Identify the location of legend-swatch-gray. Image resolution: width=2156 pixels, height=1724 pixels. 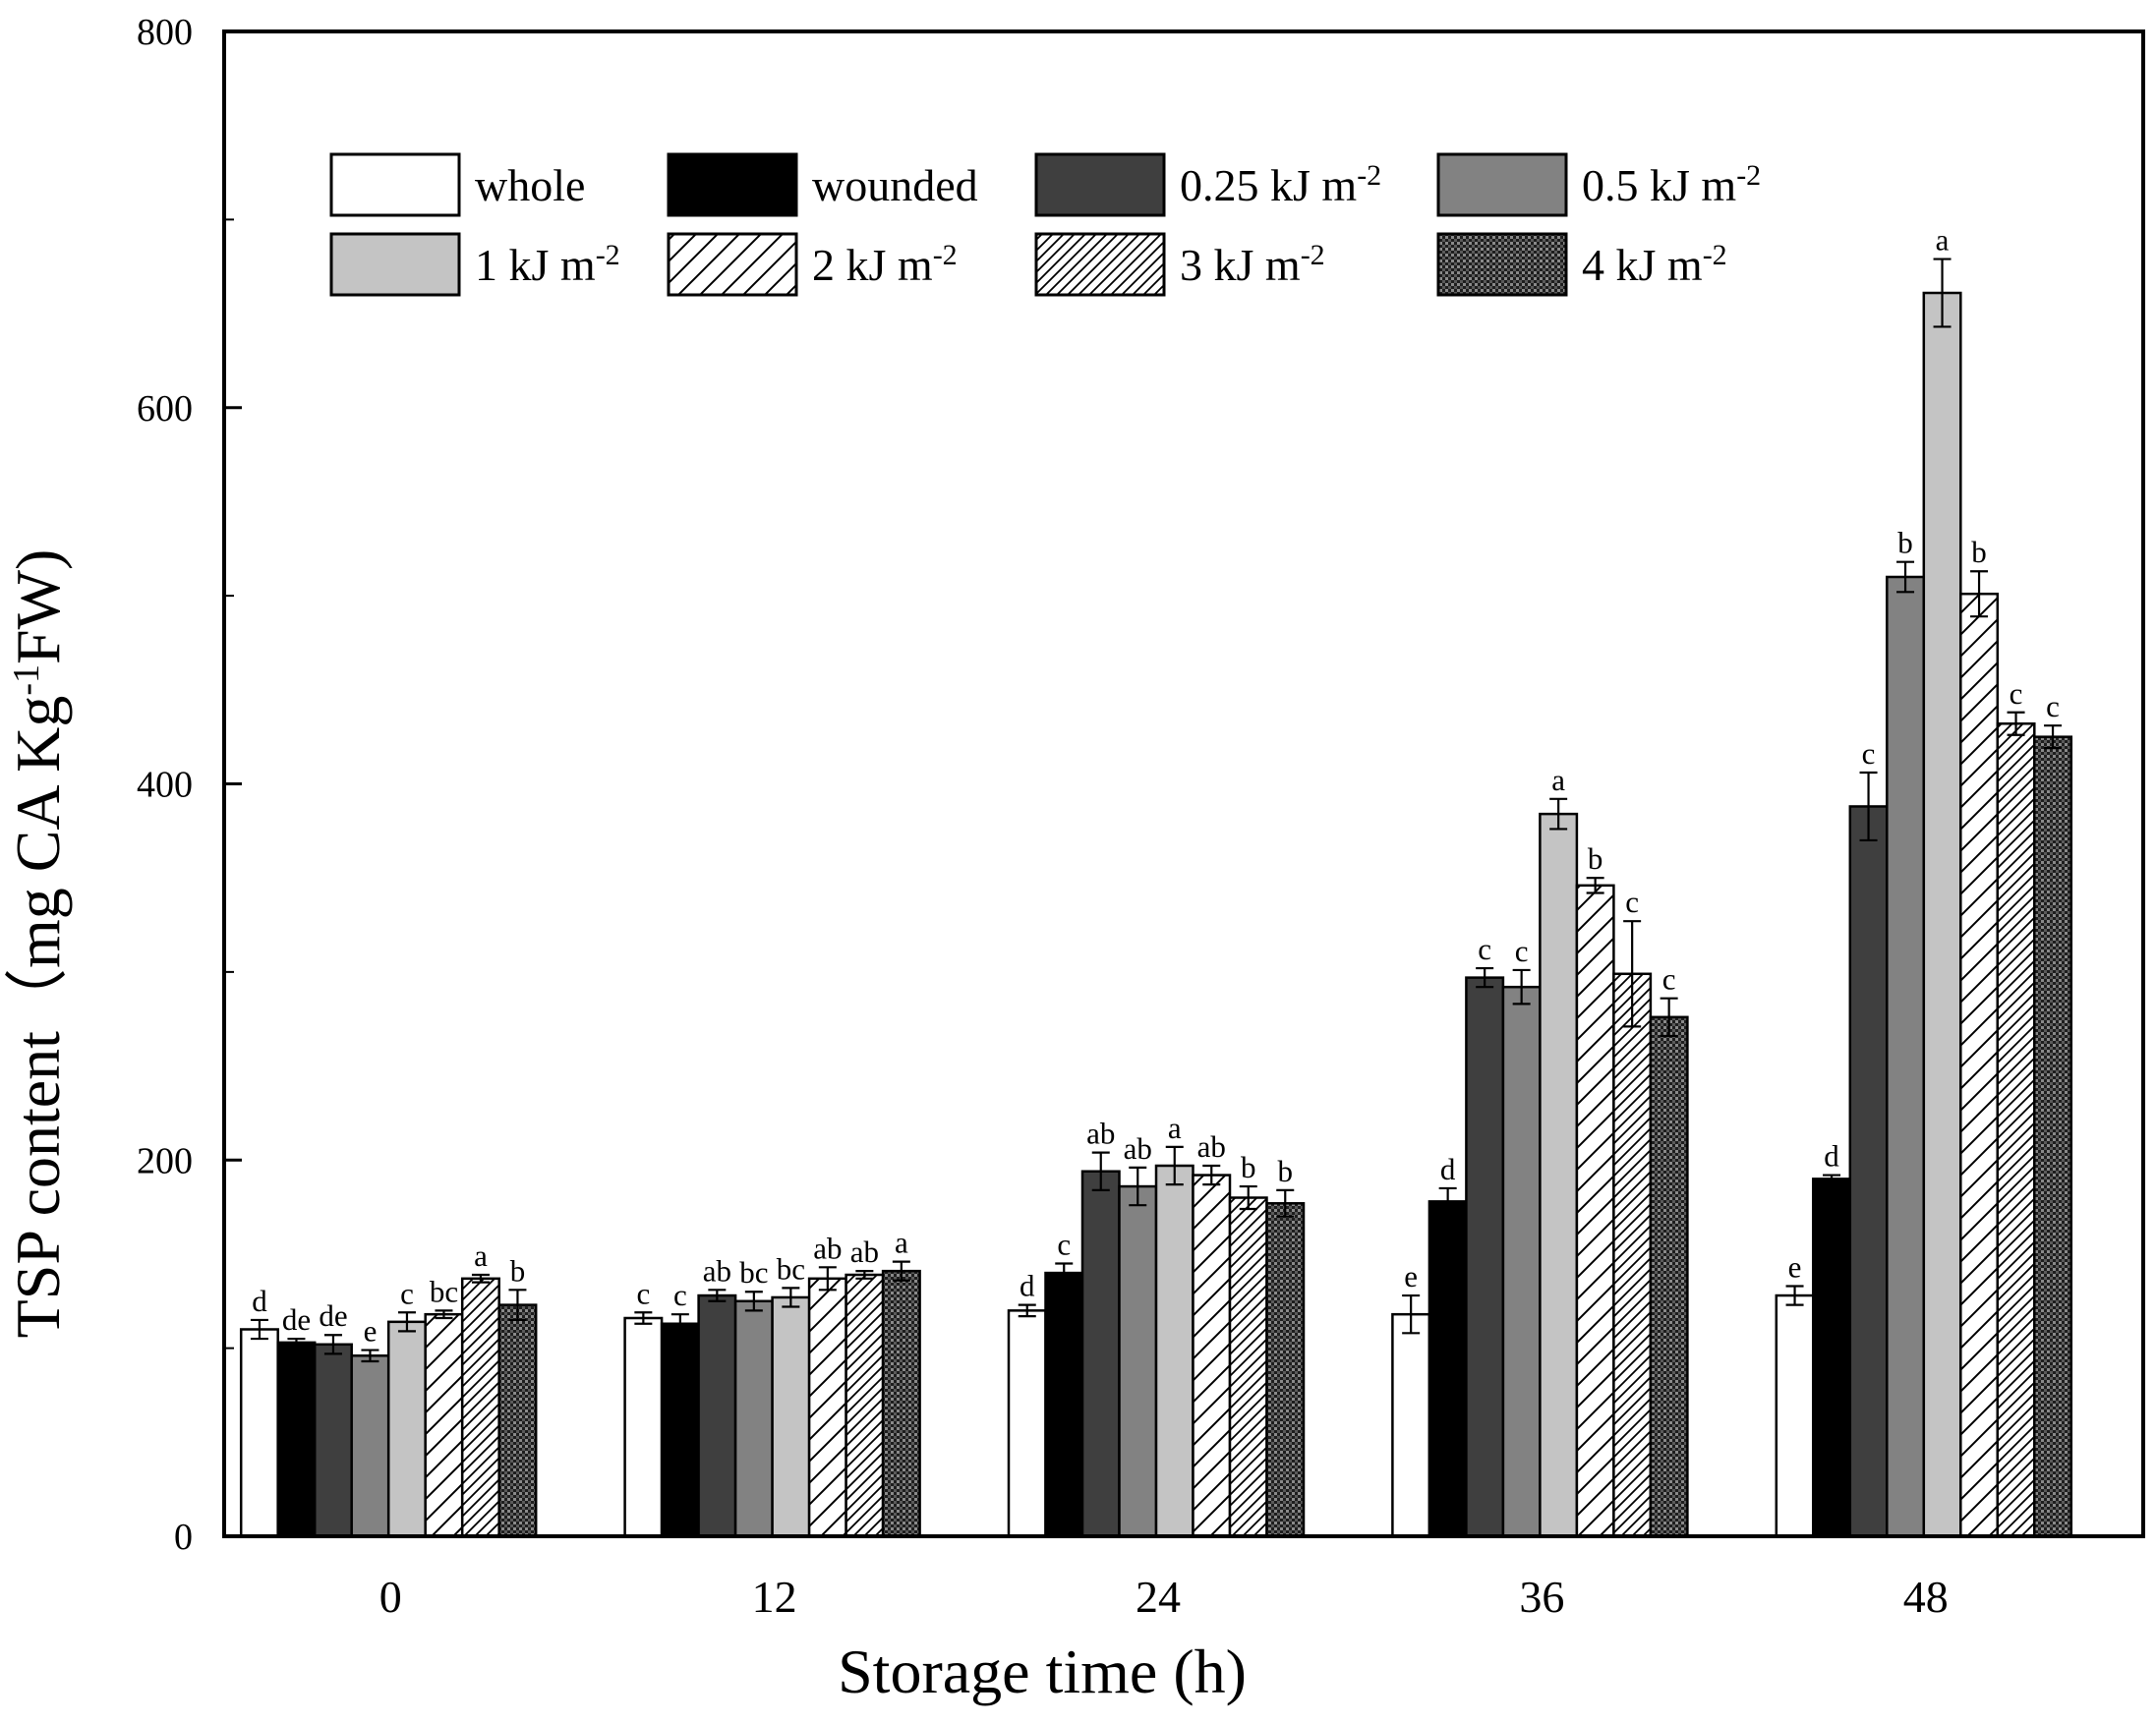
(1502, 184).